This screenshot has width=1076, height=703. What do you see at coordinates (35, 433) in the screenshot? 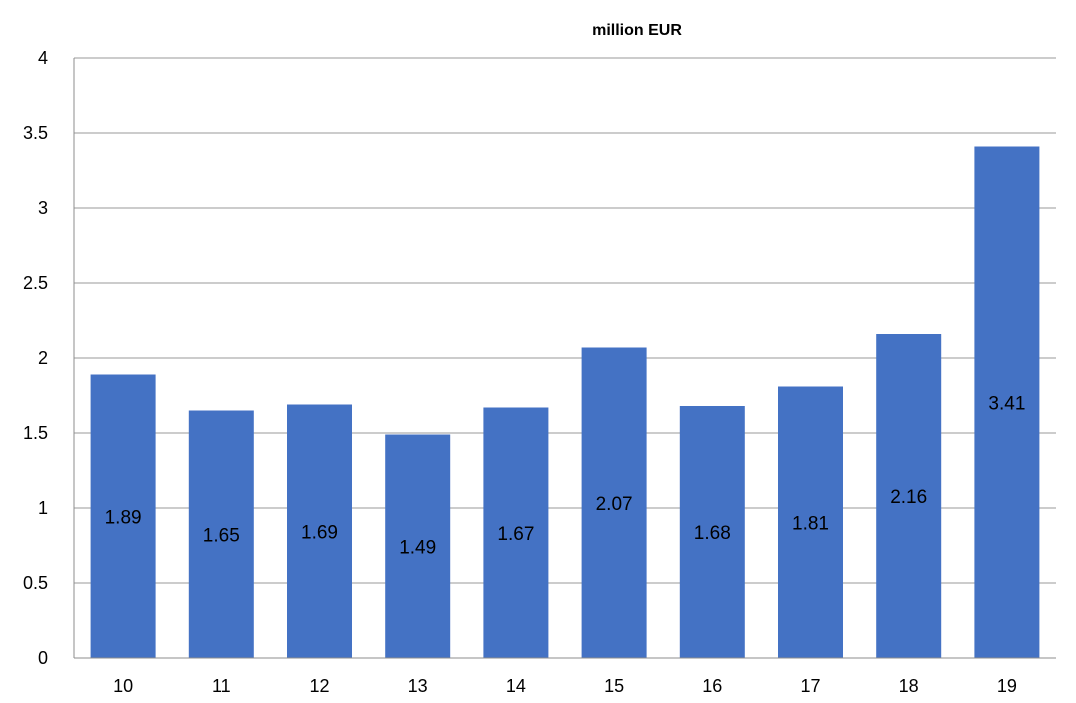
I see `y-tick-label: 1.5` at bounding box center [35, 433].